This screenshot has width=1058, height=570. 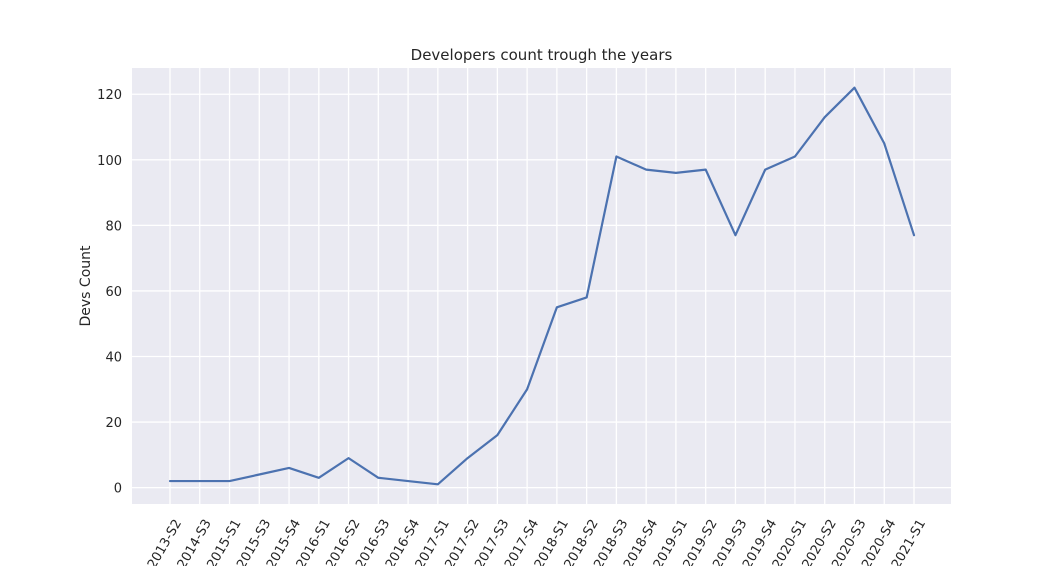 I want to click on chart-title: Developers count trough the years, so click(x=542, y=55).